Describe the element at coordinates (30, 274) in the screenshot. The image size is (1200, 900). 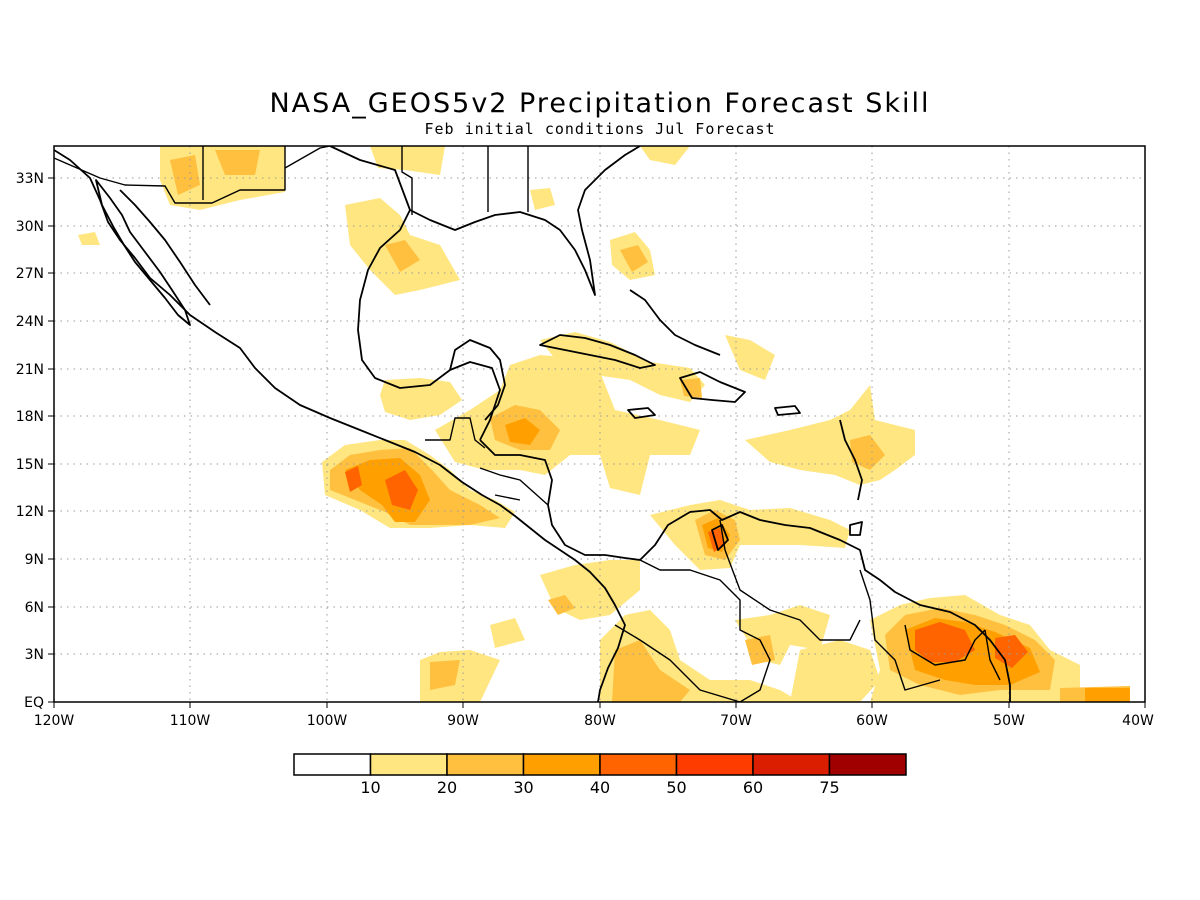
I see `lat-tick-label: 27N` at that location.